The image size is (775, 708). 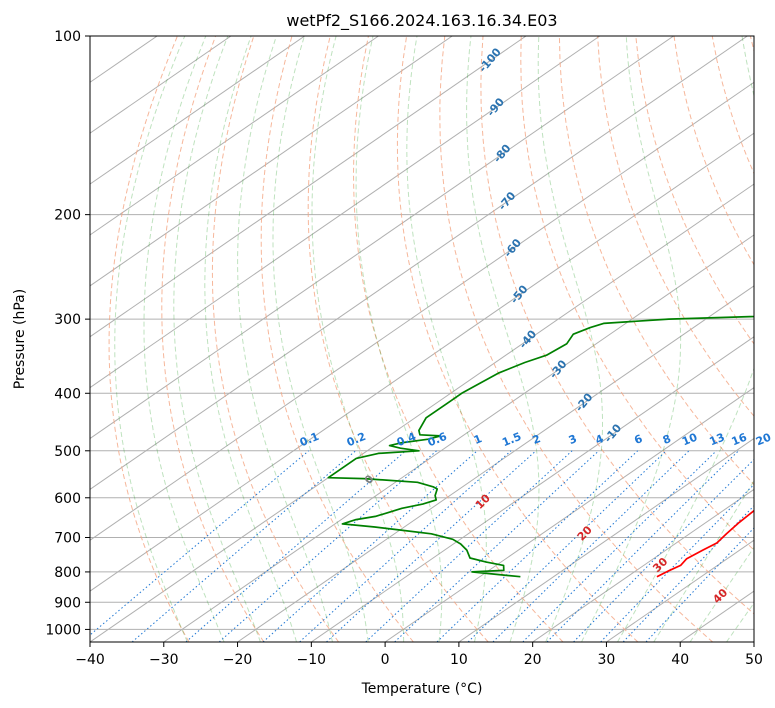 I want to click on x-tick-label: 40, so click(x=680, y=660).